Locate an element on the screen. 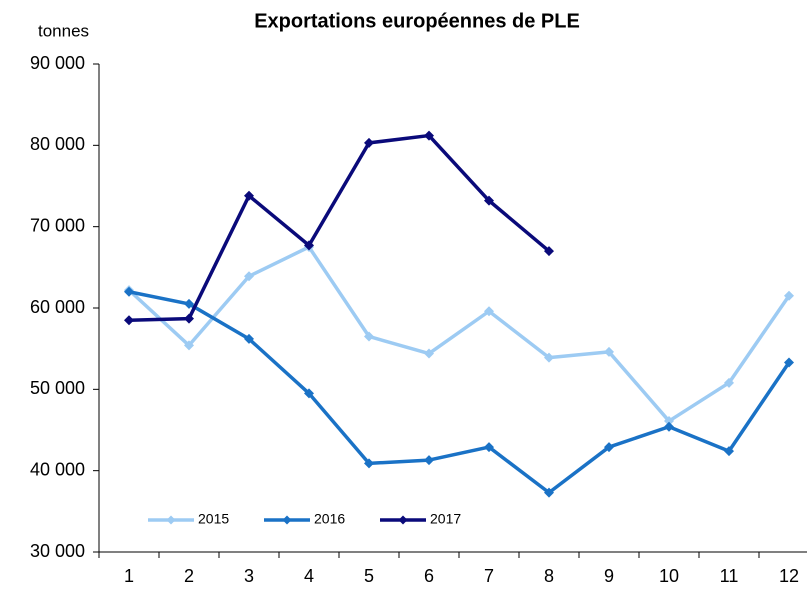 The width and height of the screenshot is (807, 589). x-tick-label: 6 is located at coordinates (429, 576).